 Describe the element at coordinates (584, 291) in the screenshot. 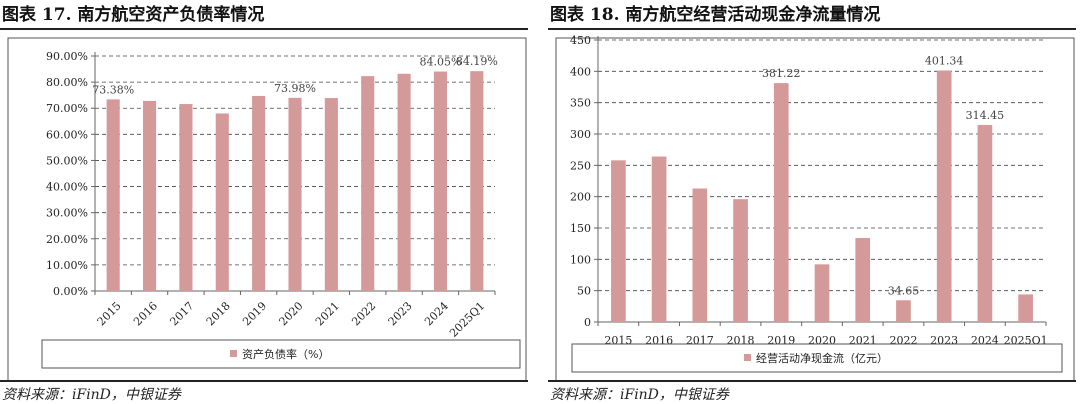

I see `y-tick-label: 50` at that location.